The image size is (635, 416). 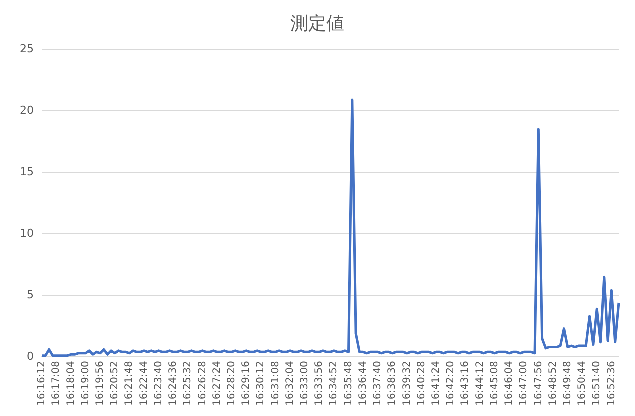 What do you see at coordinates (538, 383) in the screenshot?
I see `x-tick-label: 16:47:56` at bounding box center [538, 383].